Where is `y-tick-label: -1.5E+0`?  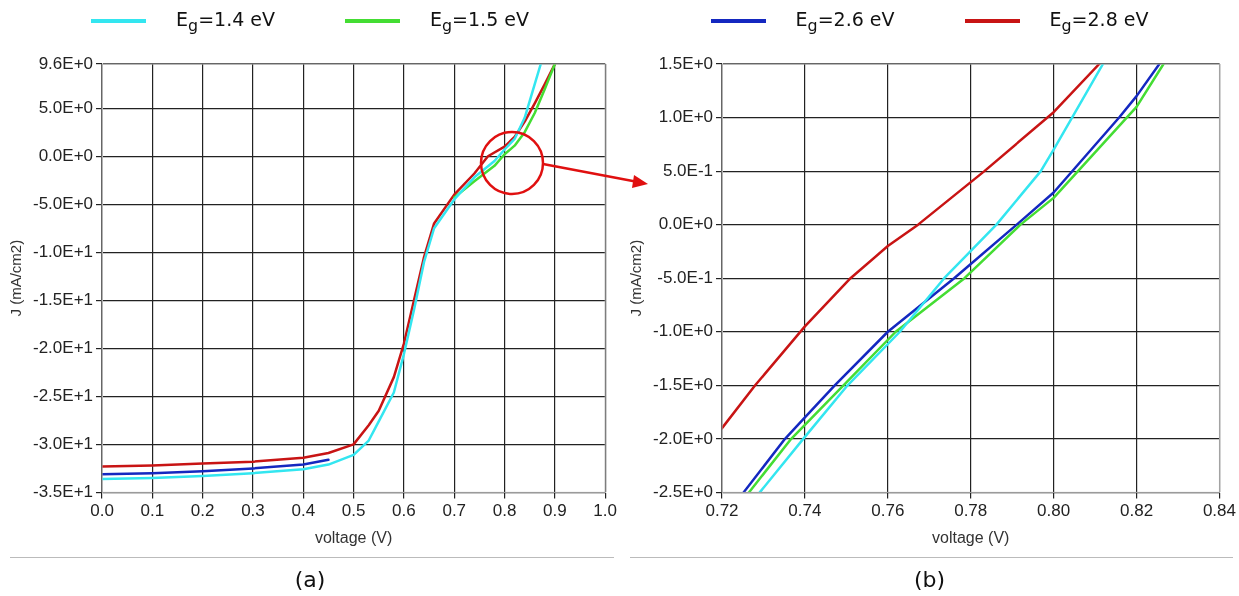 y-tick-label: -1.5E+0 is located at coordinates (683, 384).